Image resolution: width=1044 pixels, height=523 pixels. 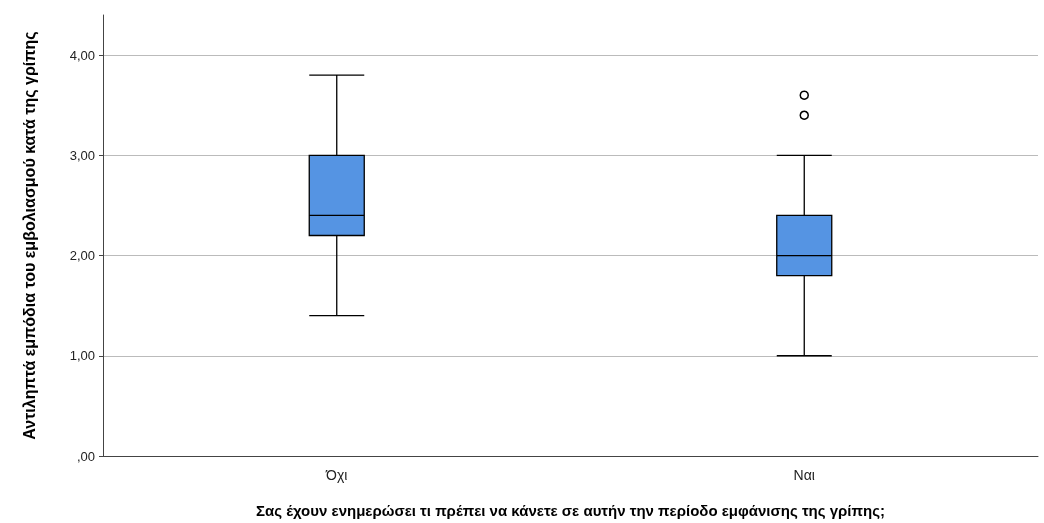 I want to click on x-axis-title: Σας έχουν ενημερώσει τι πρέπει να κάνετε σε αυτήν την περίοδο εμφάνισης της γρίπης;, so click(x=570, y=510).